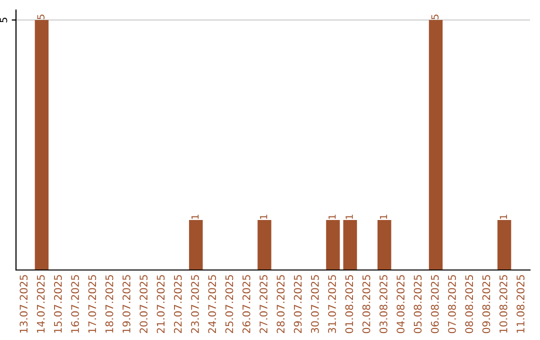 The width and height of the screenshot is (540, 340). Describe the element at coordinates (212, 304) in the screenshot. I see `x-tick-label: 24.07.2025` at that location.